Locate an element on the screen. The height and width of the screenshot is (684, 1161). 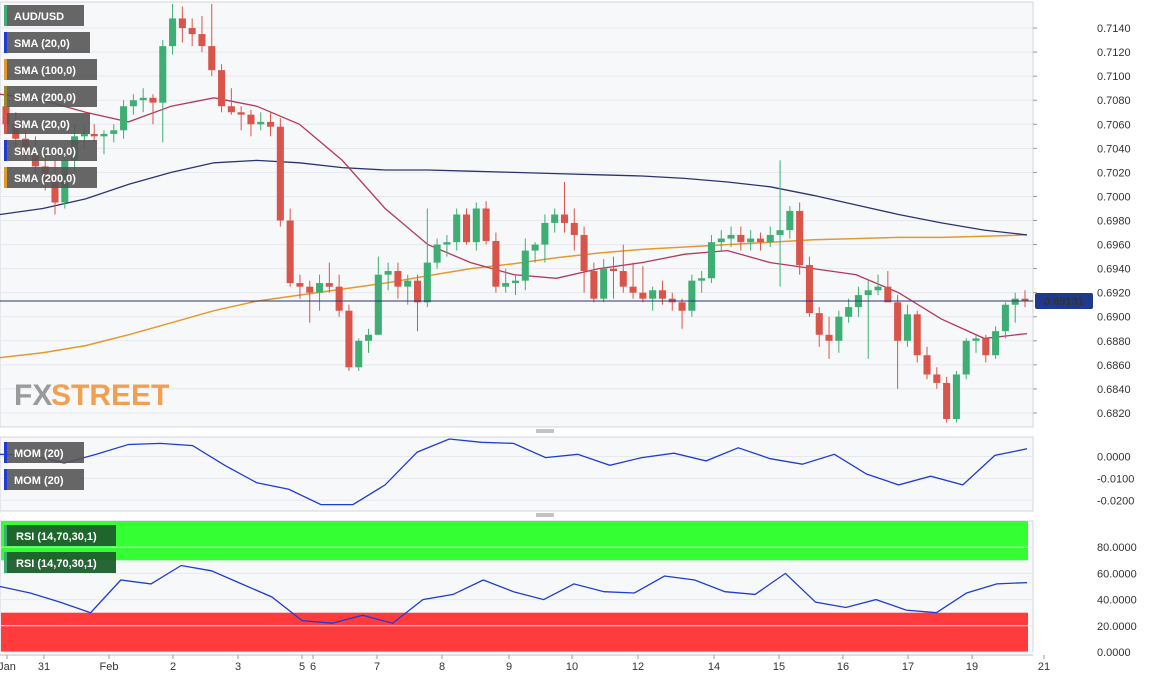
date-label-5: 5 is located at coordinates (302, 667).